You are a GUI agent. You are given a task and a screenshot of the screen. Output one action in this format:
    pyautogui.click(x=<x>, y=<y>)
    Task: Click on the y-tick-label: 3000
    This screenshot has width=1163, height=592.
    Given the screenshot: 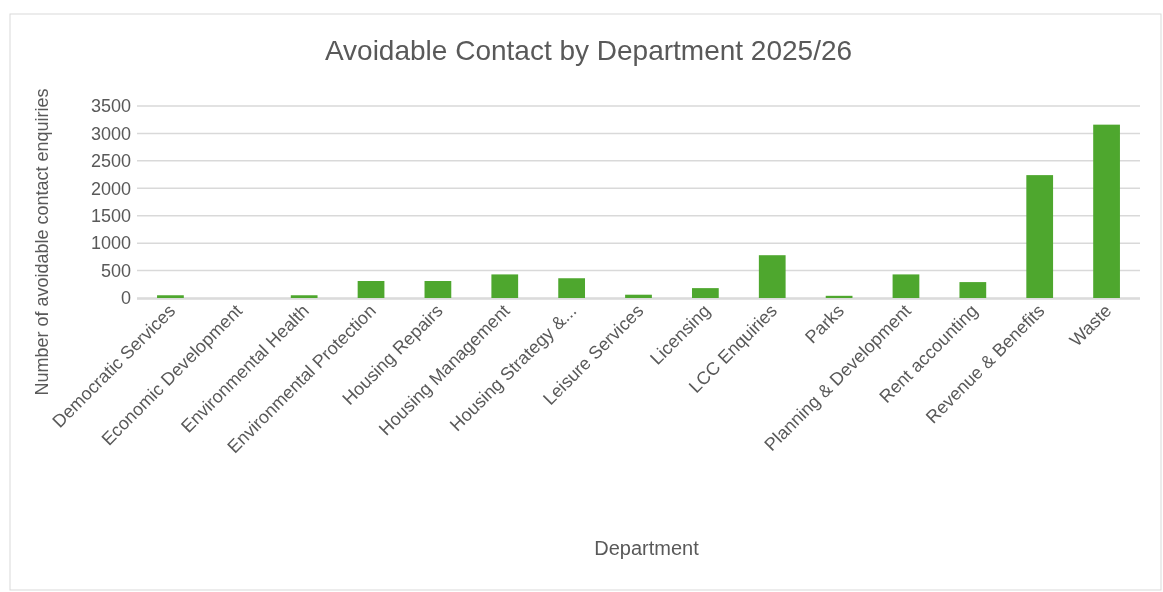 What is the action you would take?
    pyautogui.click(x=110, y=133)
    